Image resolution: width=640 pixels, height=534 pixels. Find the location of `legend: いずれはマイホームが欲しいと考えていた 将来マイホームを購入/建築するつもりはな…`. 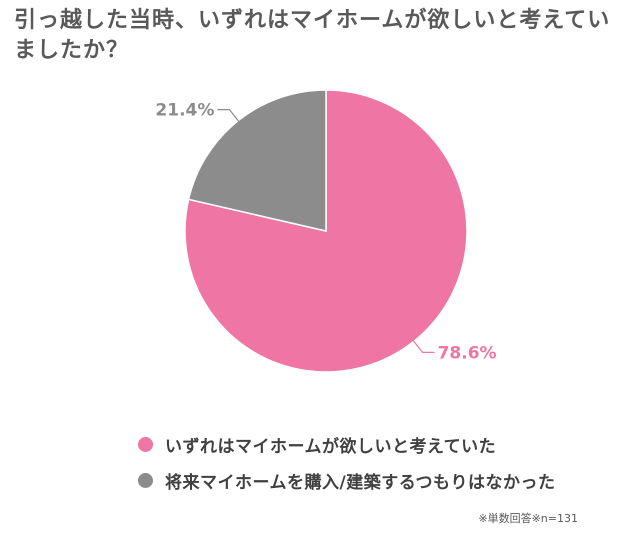

legend: いずれはマイホームが欲しいと考えていた 将来マイホームを購入/建築するつもりはな… is located at coordinates (347, 464).